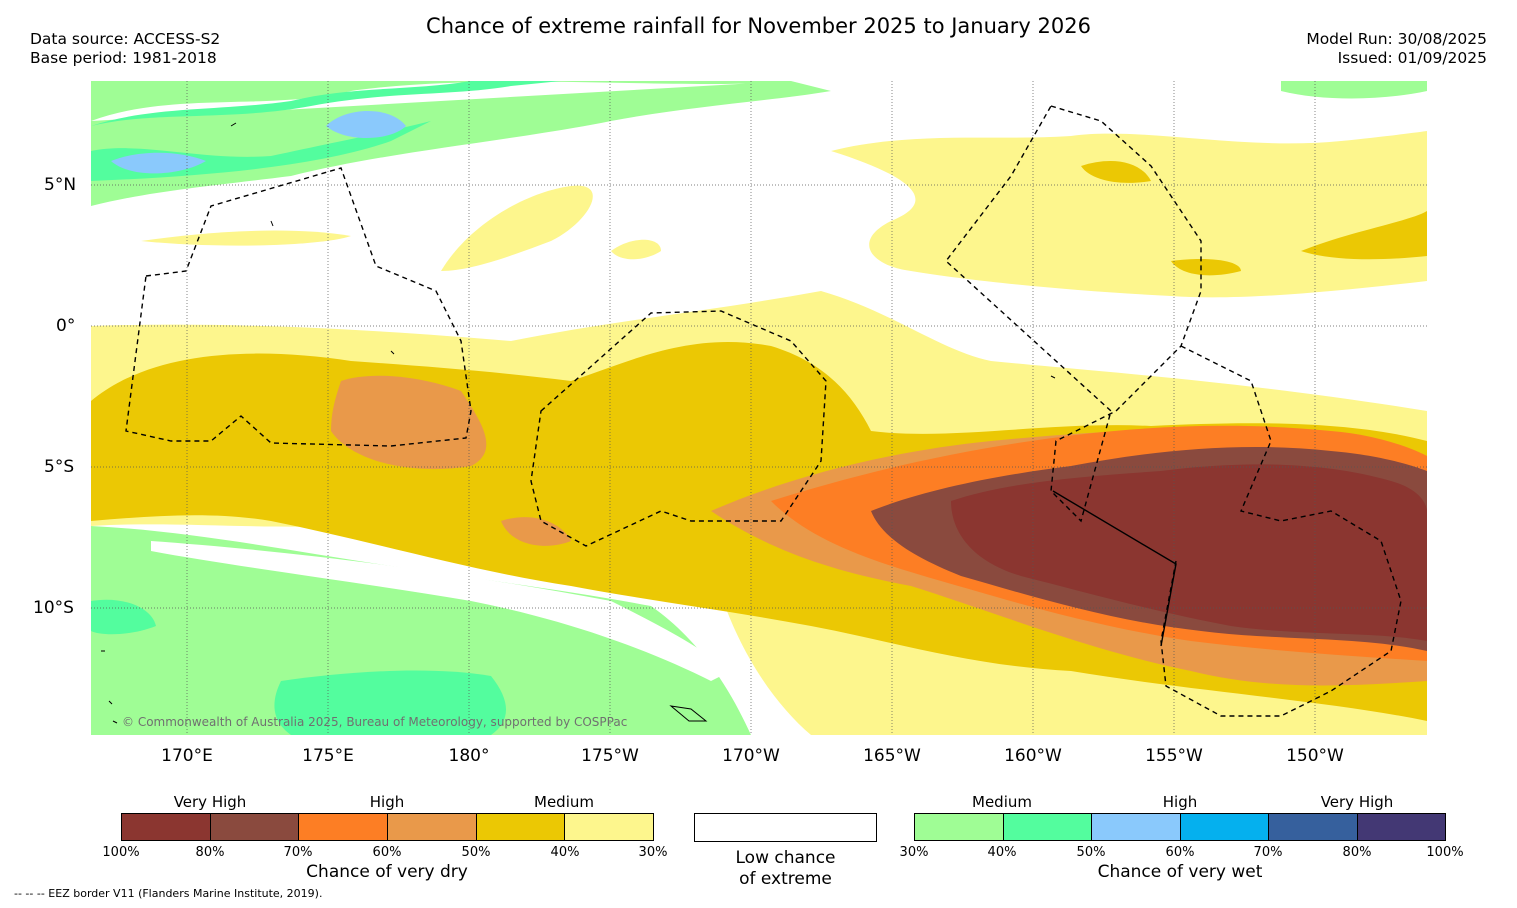  I want to click on wet-tick-60: 60%, so click(1180, 852).